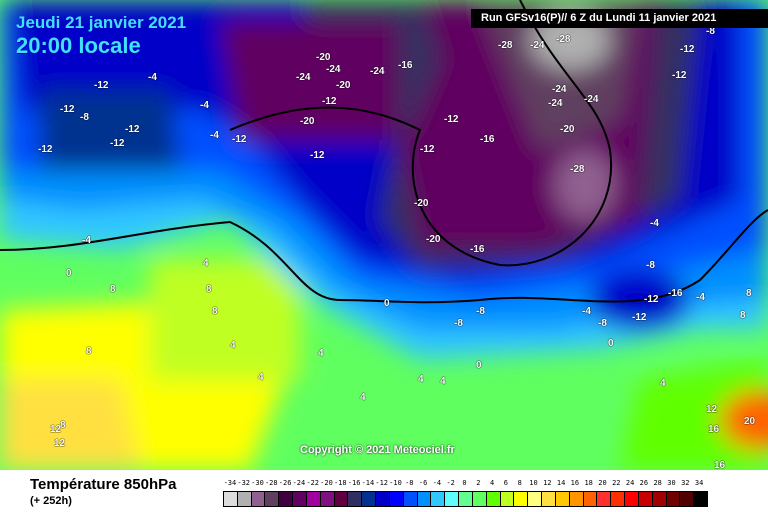 The width and height of the screenshot is (768, 512). I want to click on forecast-lead-time: (+ 252h), so click(51, 501).